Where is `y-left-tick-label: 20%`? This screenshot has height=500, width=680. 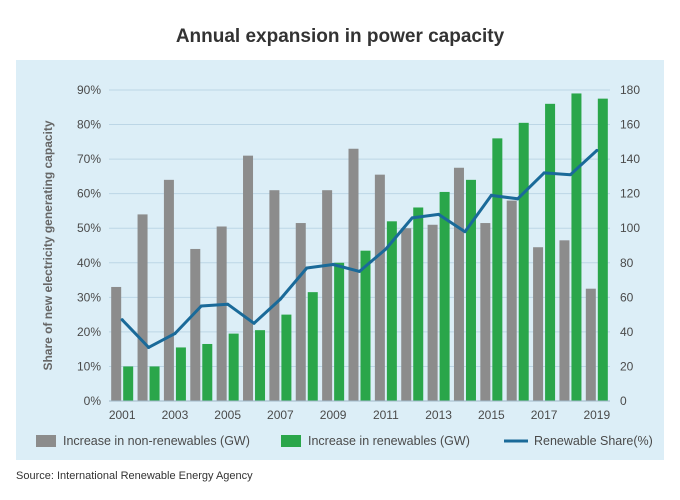
y-left-tick-label: 20% is located at coordinates (89, 332).